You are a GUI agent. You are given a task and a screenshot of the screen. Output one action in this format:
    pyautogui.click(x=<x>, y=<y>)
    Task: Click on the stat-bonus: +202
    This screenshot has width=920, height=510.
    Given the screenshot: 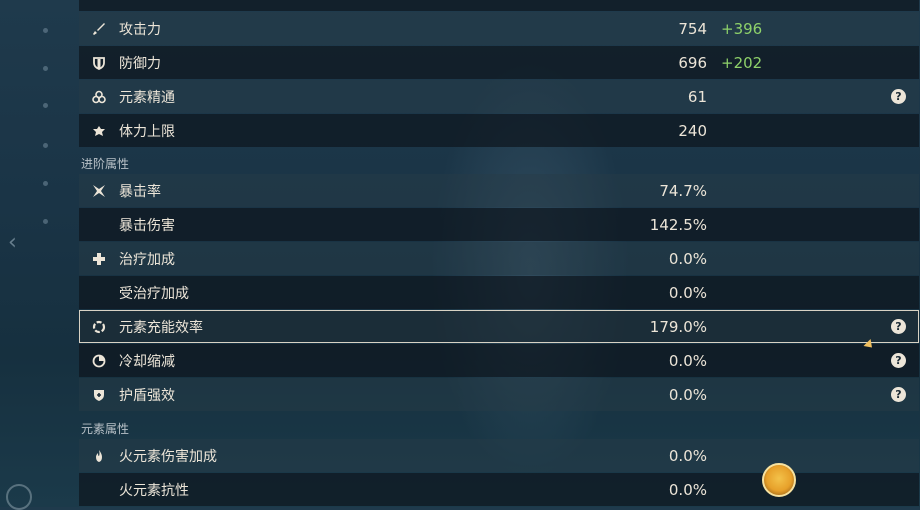 What is the action you would take?
    pyautogui.click(x=742, y=62)
    